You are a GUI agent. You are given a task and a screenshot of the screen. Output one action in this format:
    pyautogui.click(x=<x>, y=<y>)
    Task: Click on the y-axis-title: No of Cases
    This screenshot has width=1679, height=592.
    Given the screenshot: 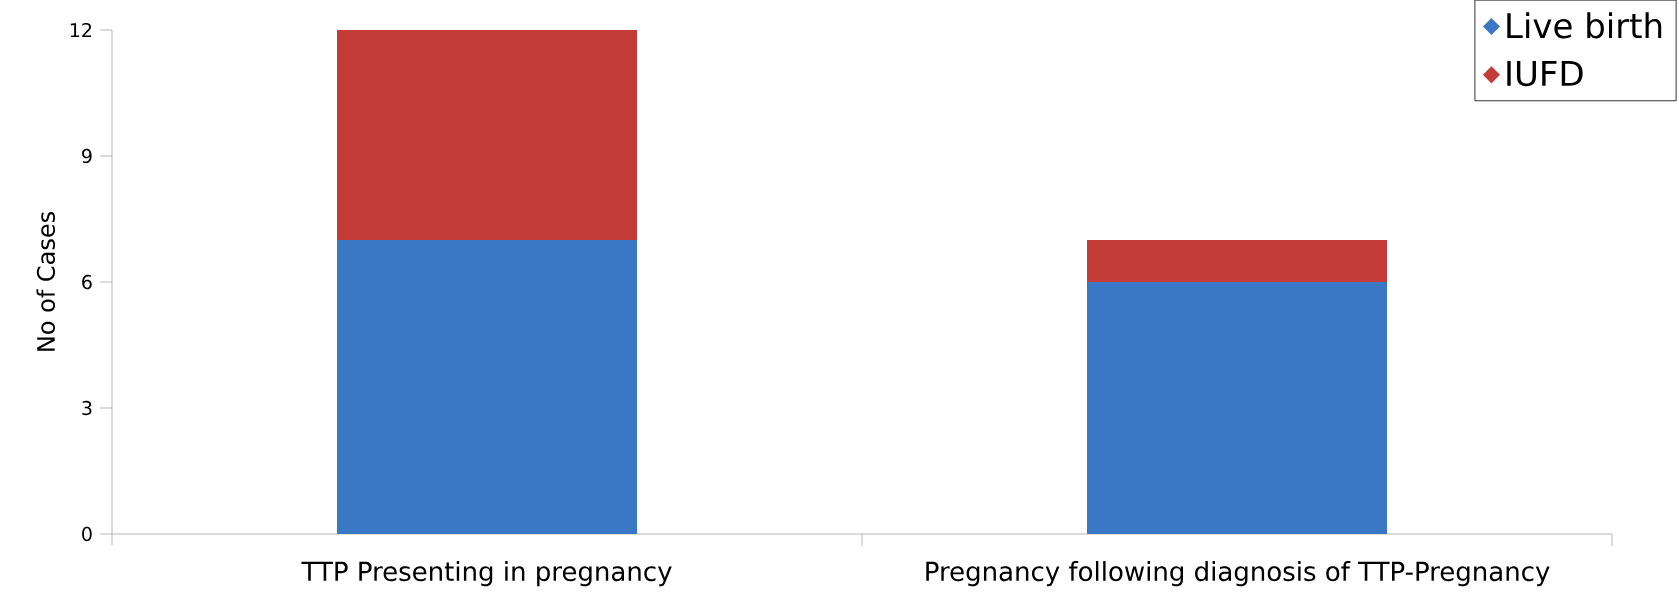 What is the action you would take?
    pyautogui.click(x=46, y=281)
    